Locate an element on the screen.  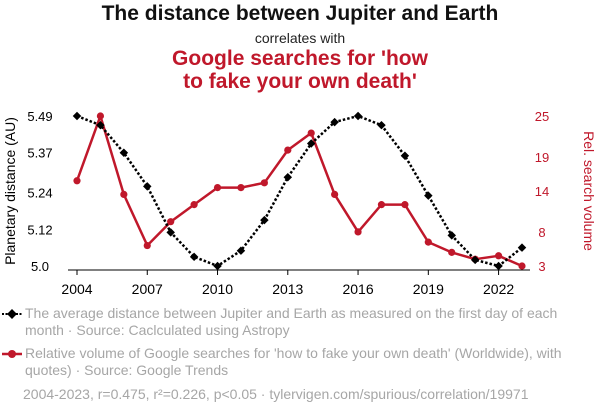
chart-subtitle: correlates with is located at coordinates (300, 38).